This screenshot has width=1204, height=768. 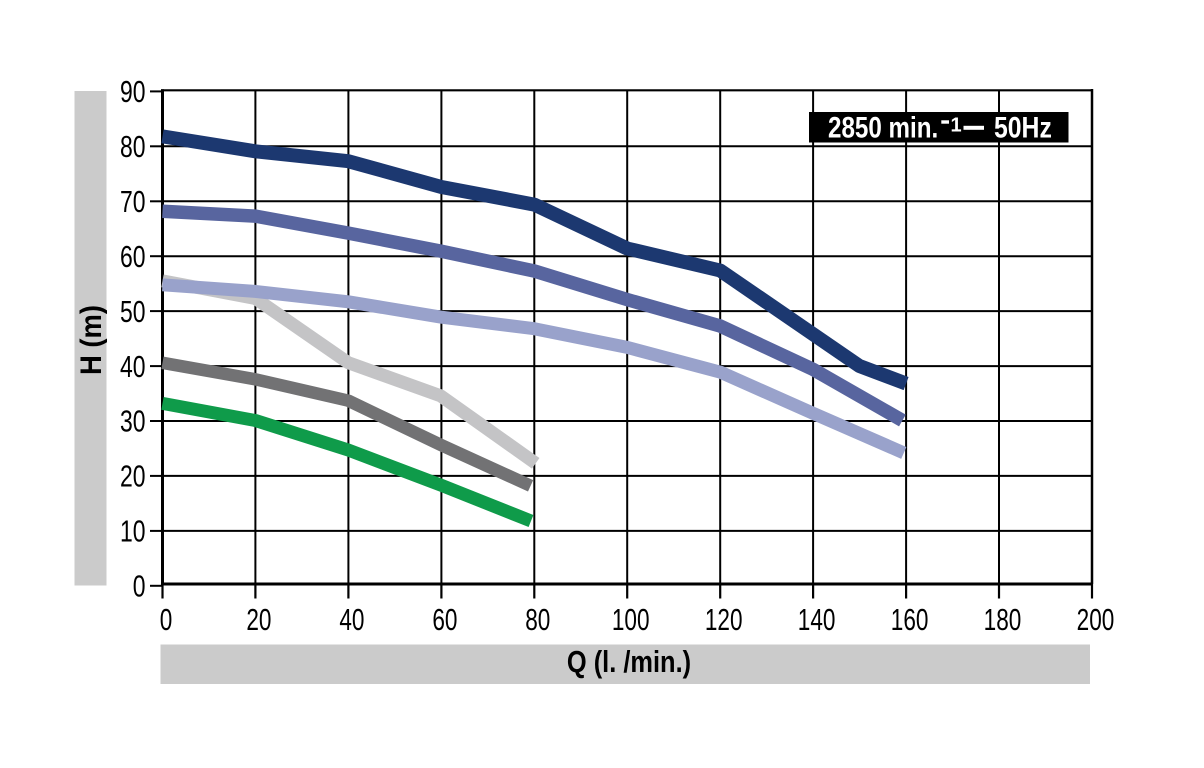 What do you see at coordinates (724, 620) in the screenshot?
I see `svg-text: 120` at bounding box center [724, 620].